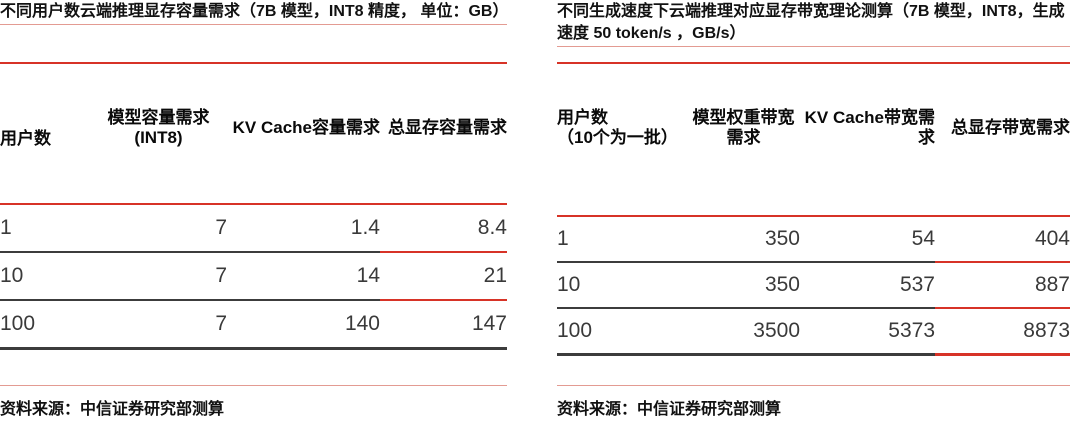 This screenshot has width=1080, height=429. What do you see at coordinates (489, 323) in the screenshot?
I see `table-cell: 147` at bounding box center [489, 323].